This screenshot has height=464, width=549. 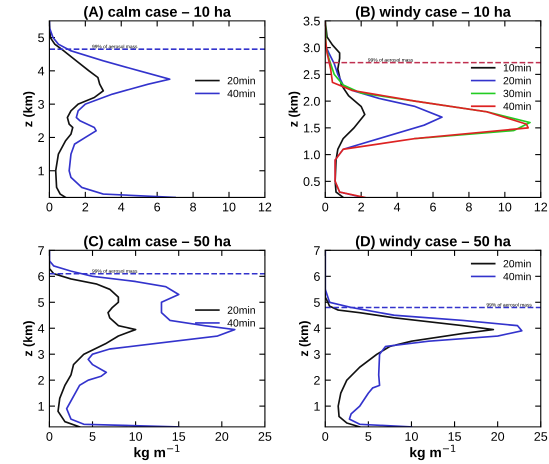 What do you see at coordinates (312, 21) in the screenshot?
I see `y-tick-label: 3.5` at bounding box center [312, 21].